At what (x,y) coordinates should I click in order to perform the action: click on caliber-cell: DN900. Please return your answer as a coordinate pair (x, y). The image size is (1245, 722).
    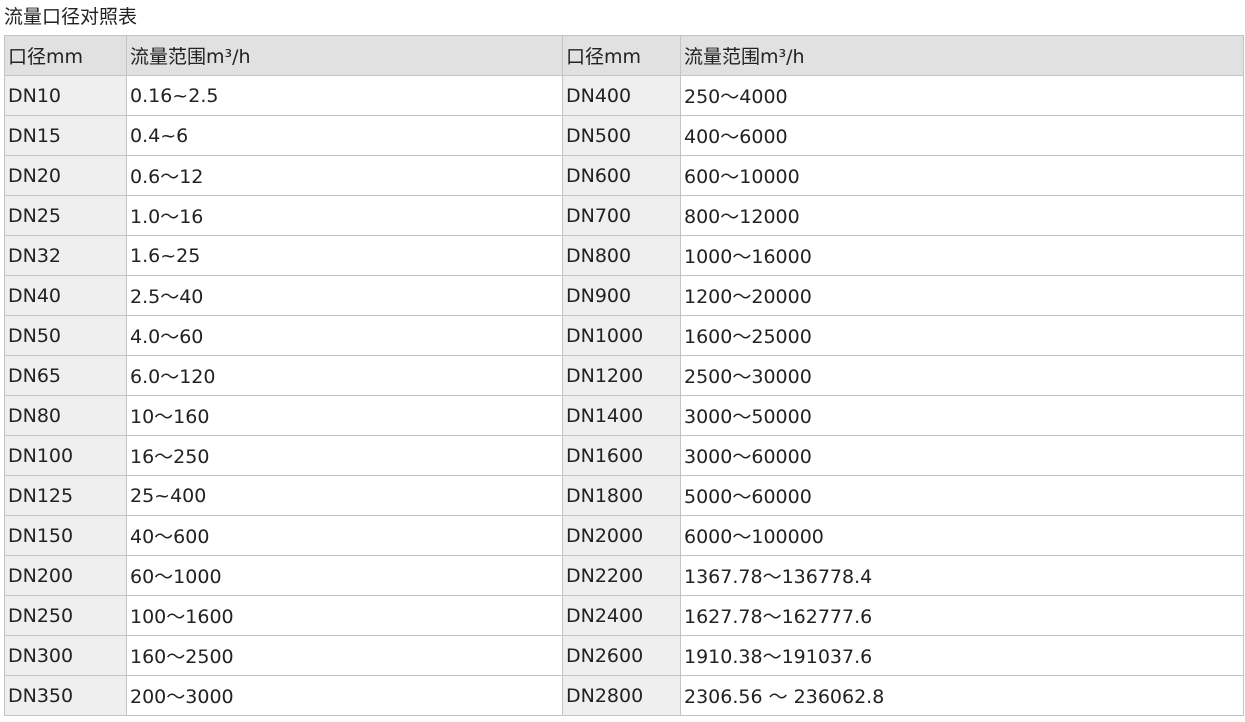
    Looking at the image, I should click on (621, 295).